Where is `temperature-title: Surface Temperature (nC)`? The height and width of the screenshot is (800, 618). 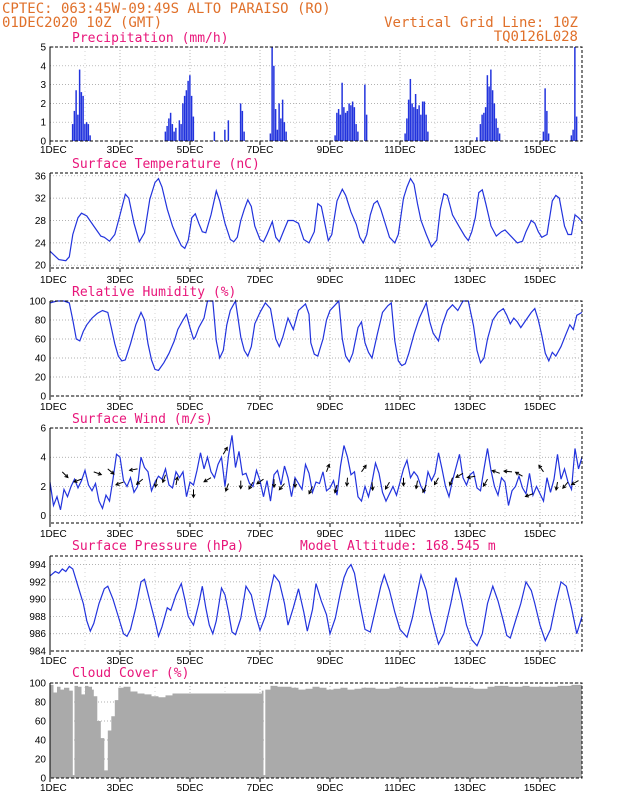
temperature-title: Surface Temperature (nC) is located at coordinates (166, 164).